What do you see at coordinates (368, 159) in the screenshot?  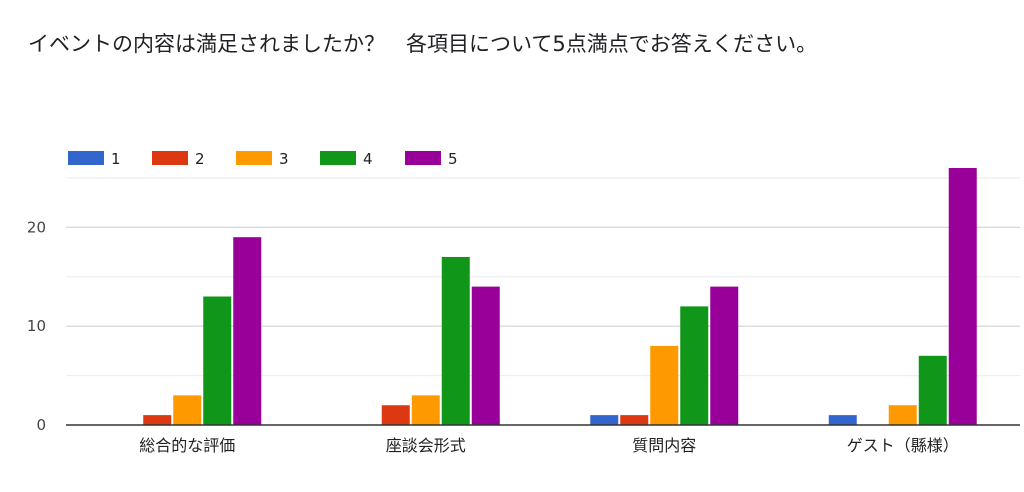 I see `legend-label: 4` at bounding box center [368, 159].